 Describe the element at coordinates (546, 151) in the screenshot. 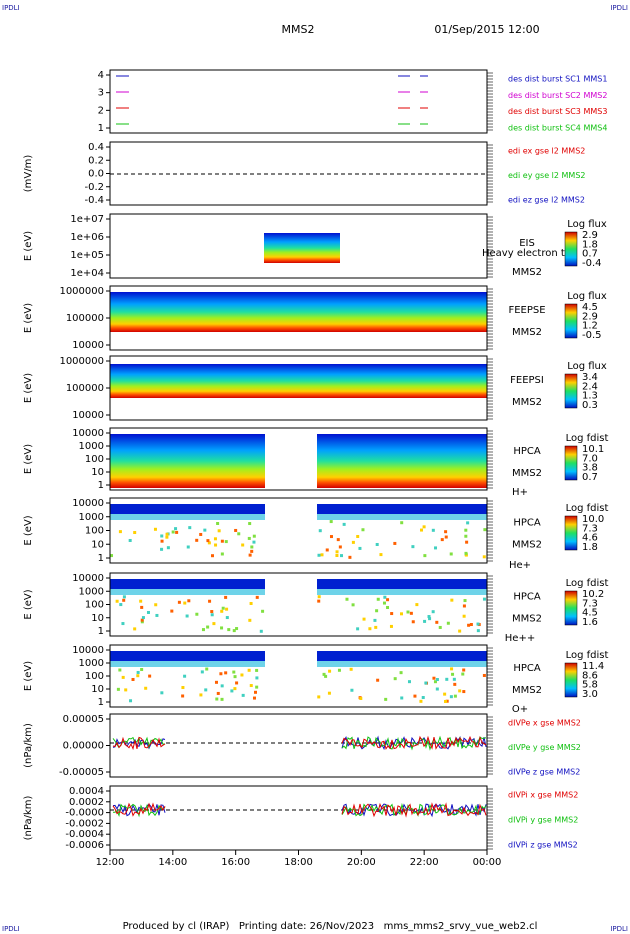

I see `legend-entry: edi ex gse l2 MMS2` at that location.